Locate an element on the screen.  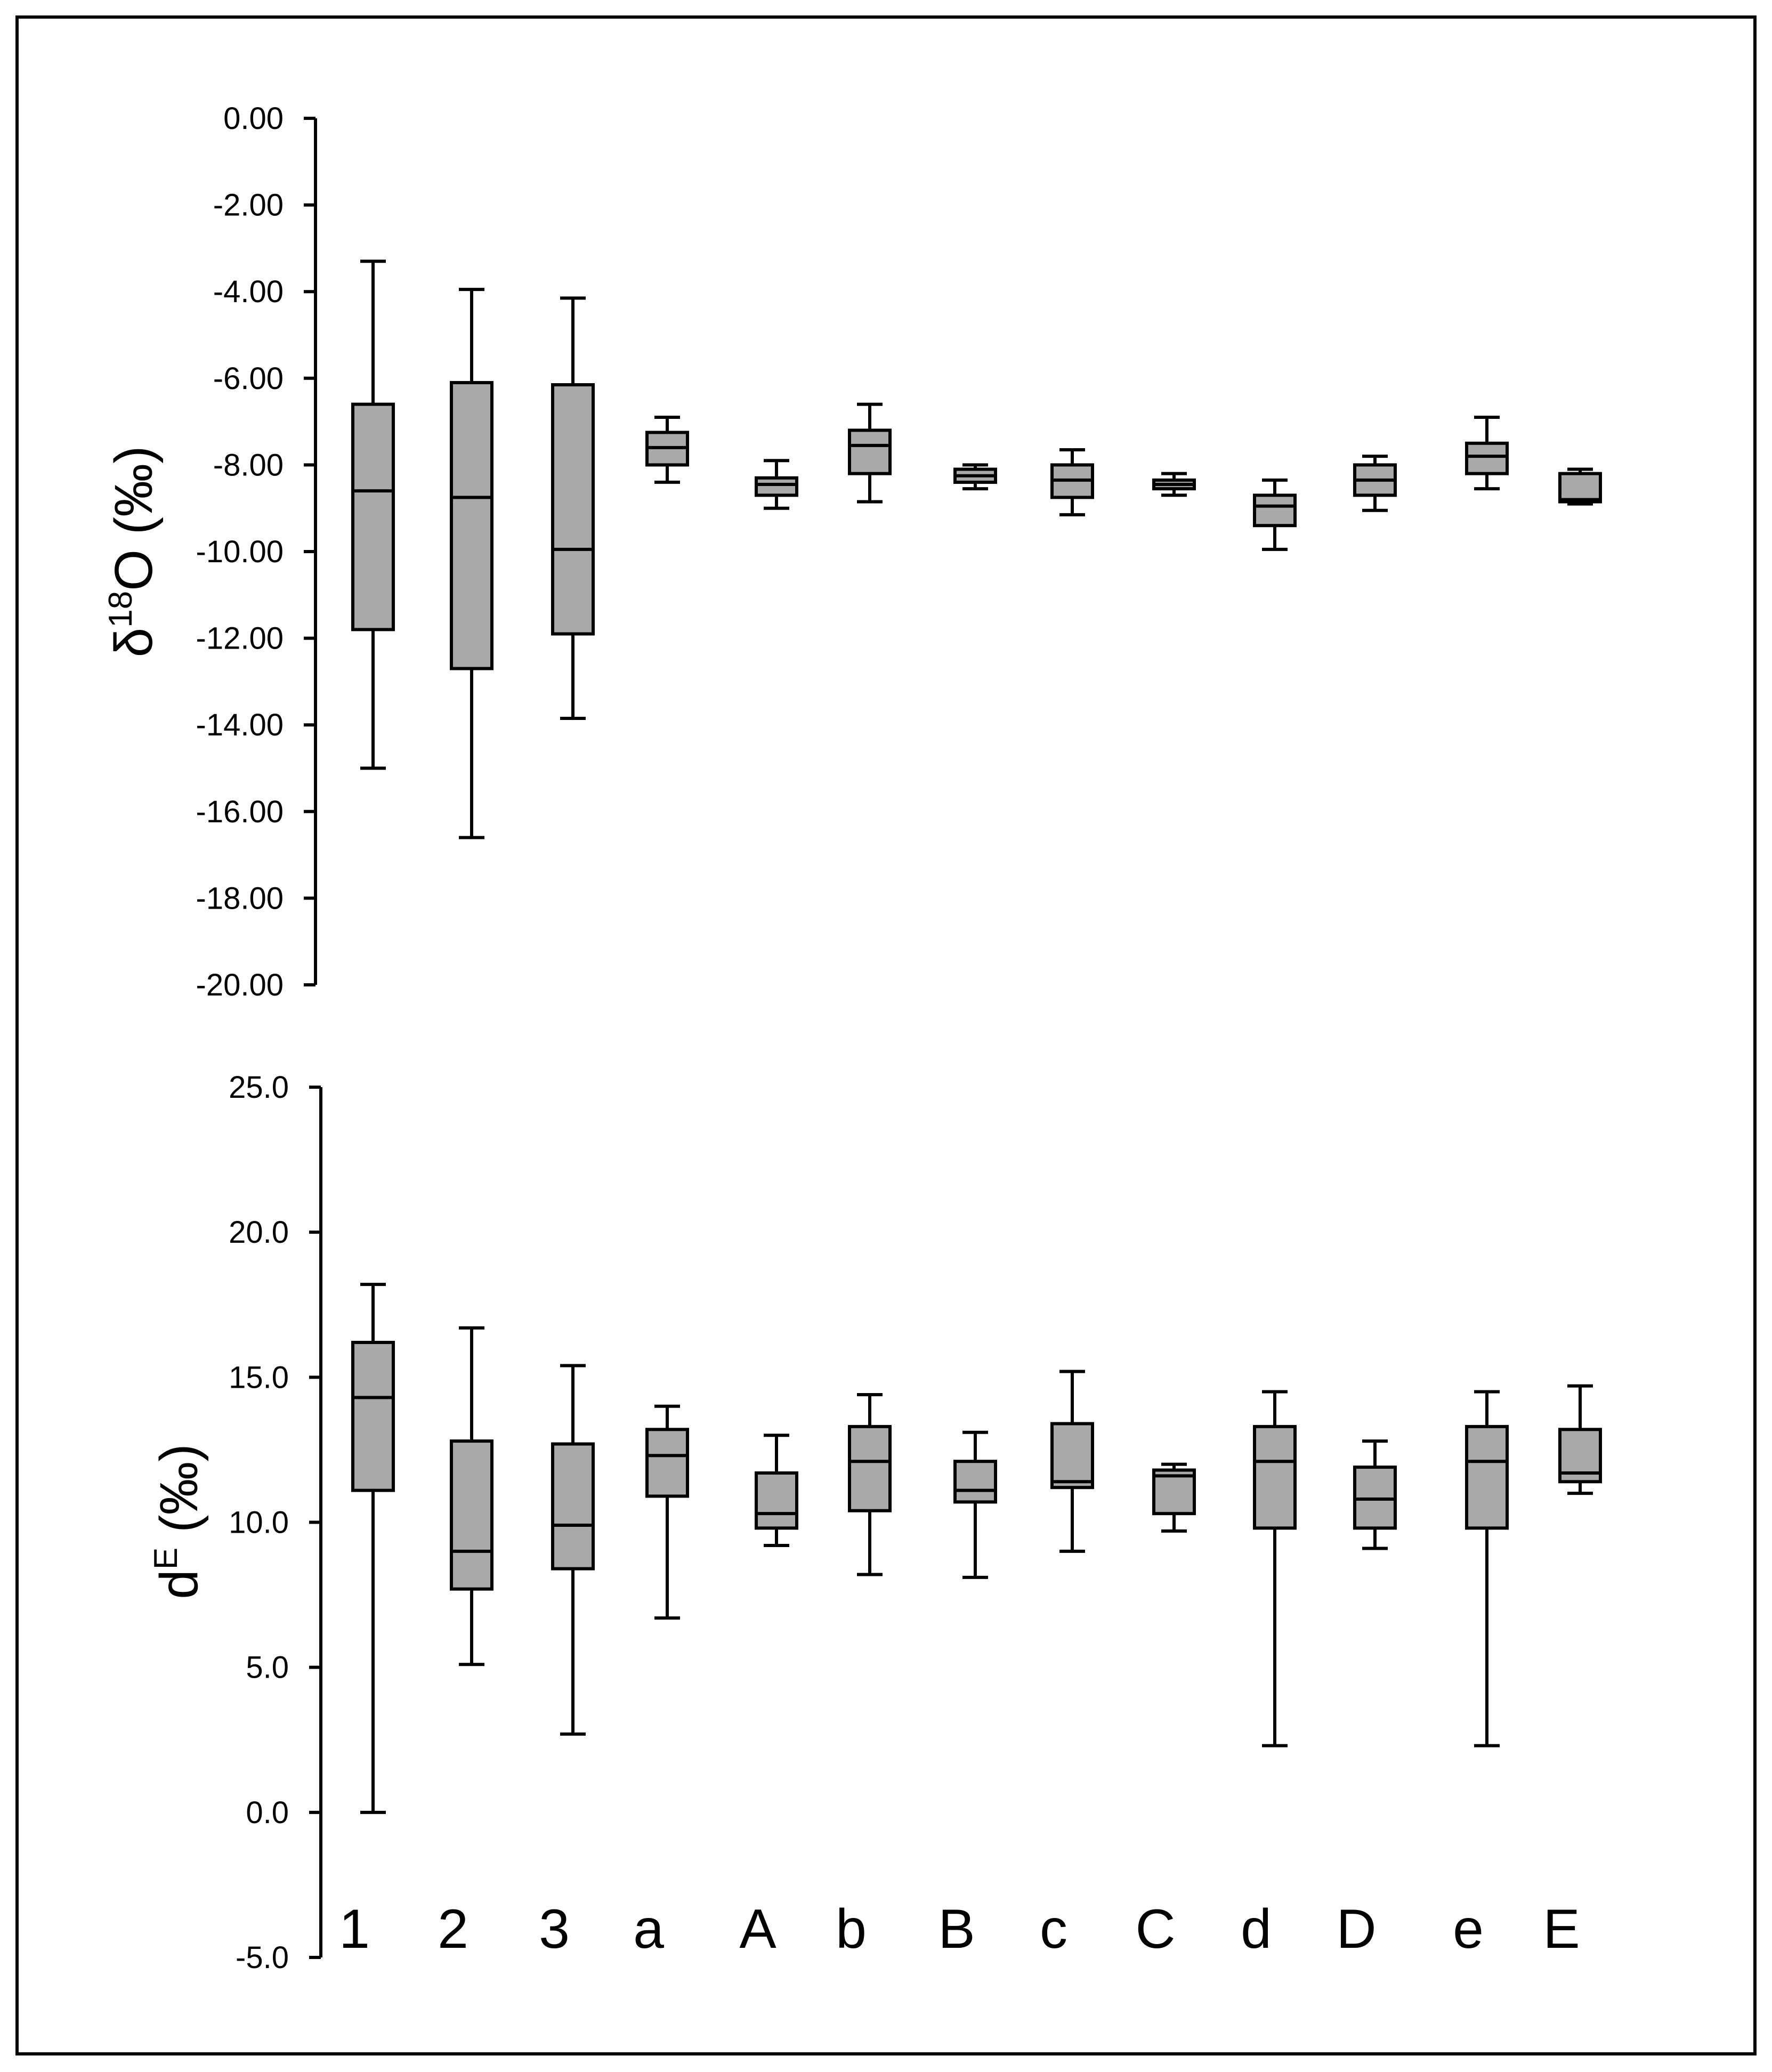
de-box-d is located at coordinates (1275, 1568).